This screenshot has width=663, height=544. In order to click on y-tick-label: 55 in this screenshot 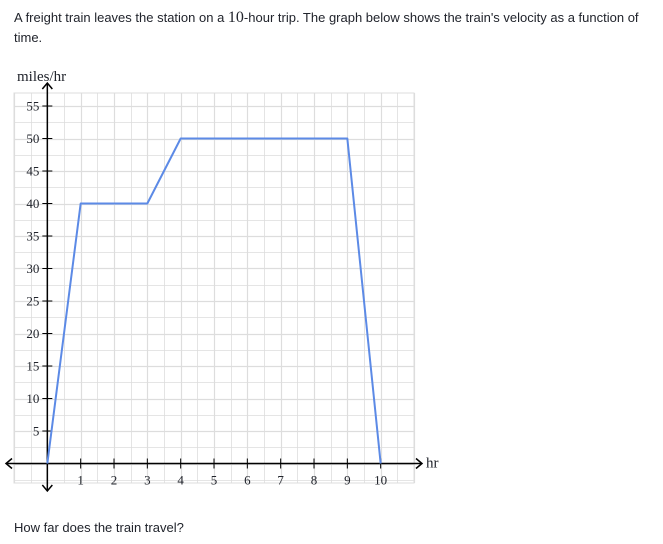, I will do `click(32, 106)`.